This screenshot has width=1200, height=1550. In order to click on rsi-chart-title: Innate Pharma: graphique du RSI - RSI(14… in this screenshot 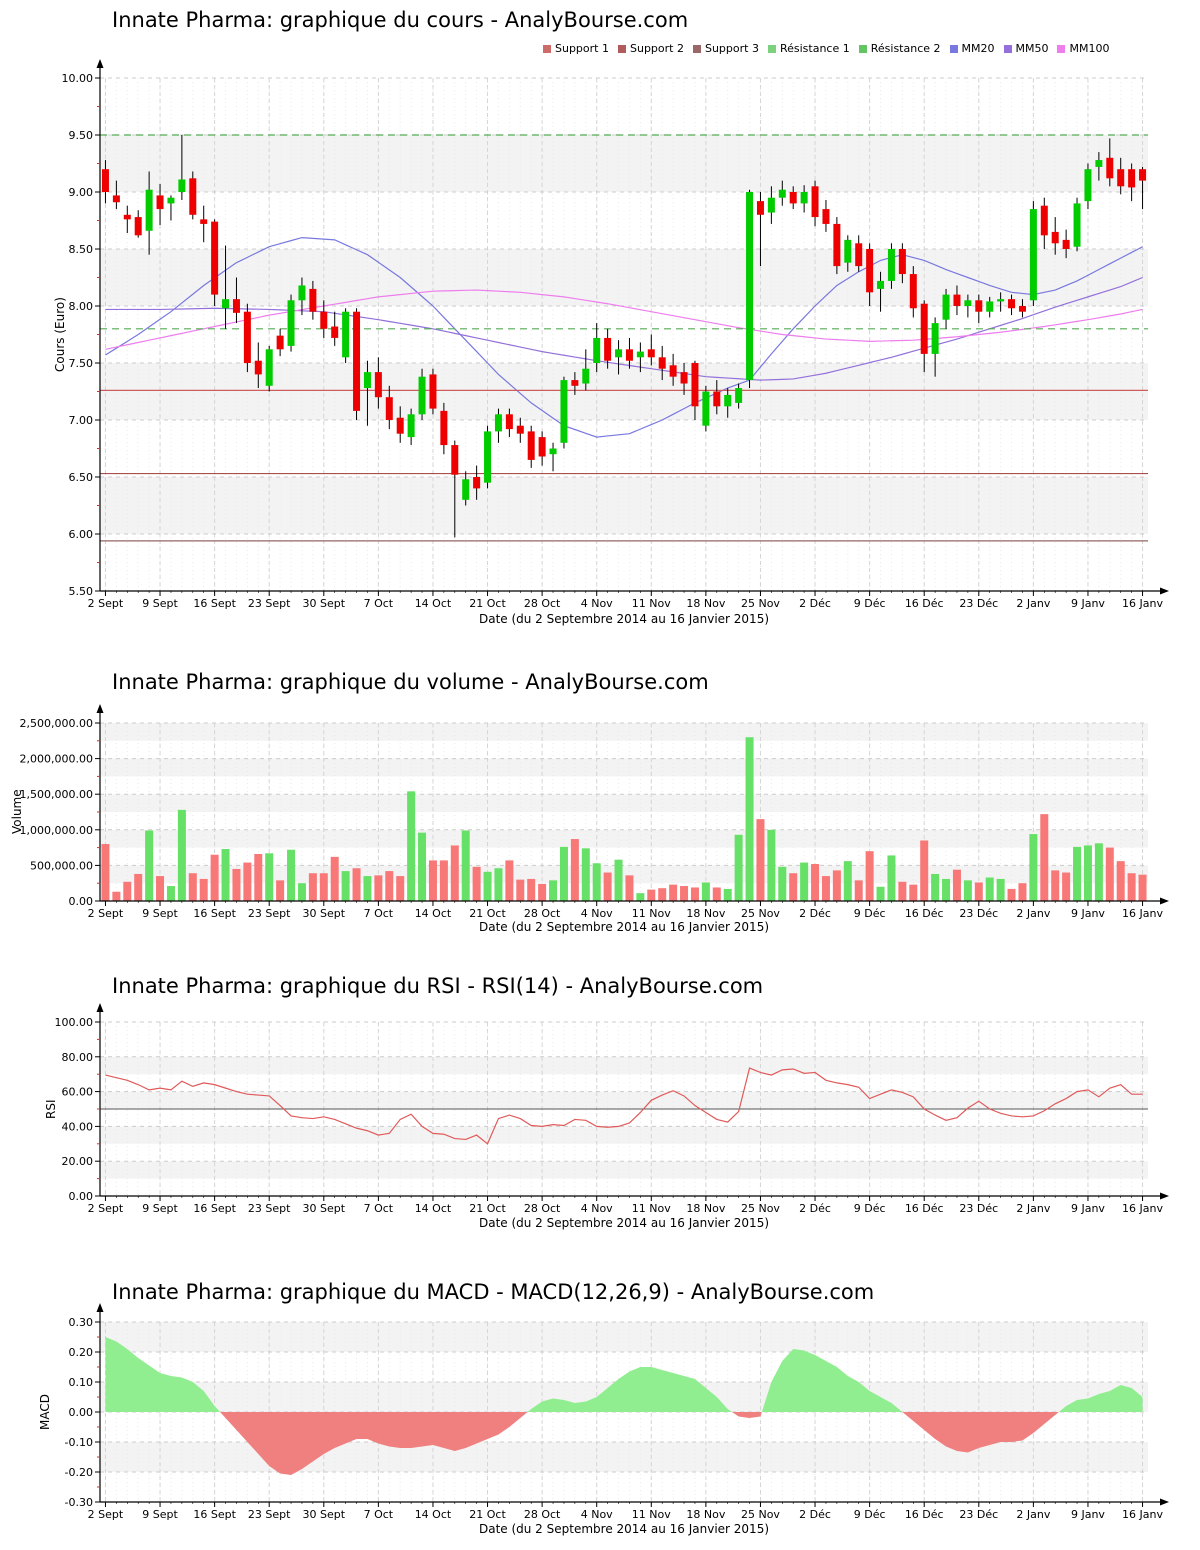, I will do `click(438, 986)`.